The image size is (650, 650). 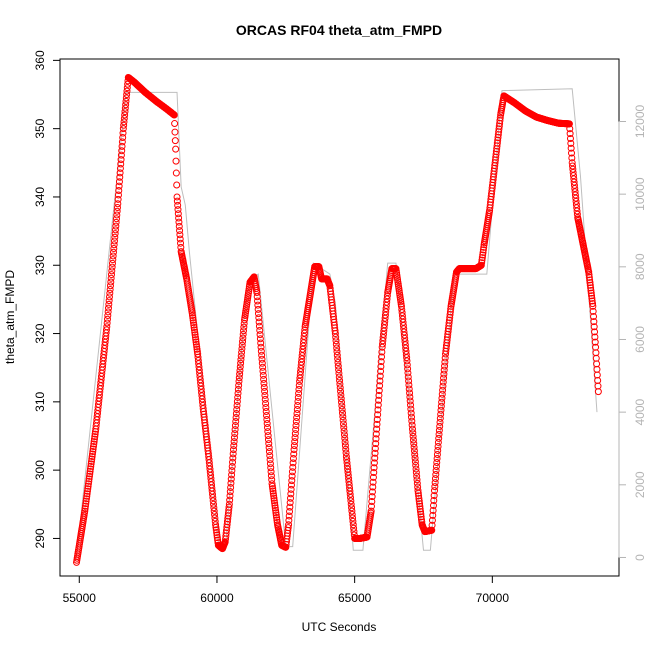 What do you see at coordinates (339, 627) in the screenshot?
I see `x-axis-label: UTC Seconds` at bounding box center [339, 627].